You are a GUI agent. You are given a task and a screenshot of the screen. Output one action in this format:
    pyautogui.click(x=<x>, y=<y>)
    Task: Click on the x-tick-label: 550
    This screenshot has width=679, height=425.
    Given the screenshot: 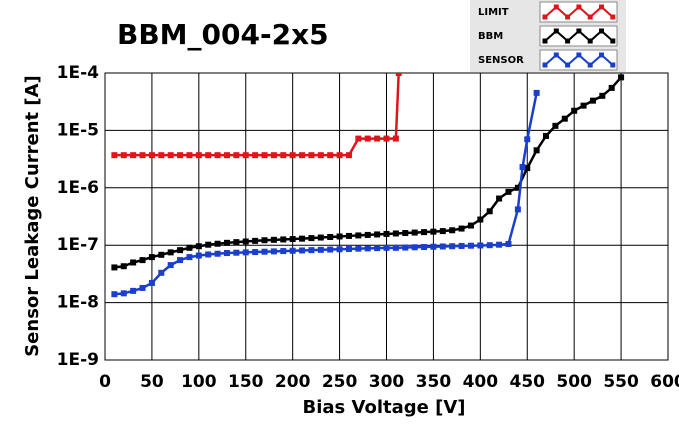 What is the action you would take?
    pyautogui.click(x=621, y=382)
    